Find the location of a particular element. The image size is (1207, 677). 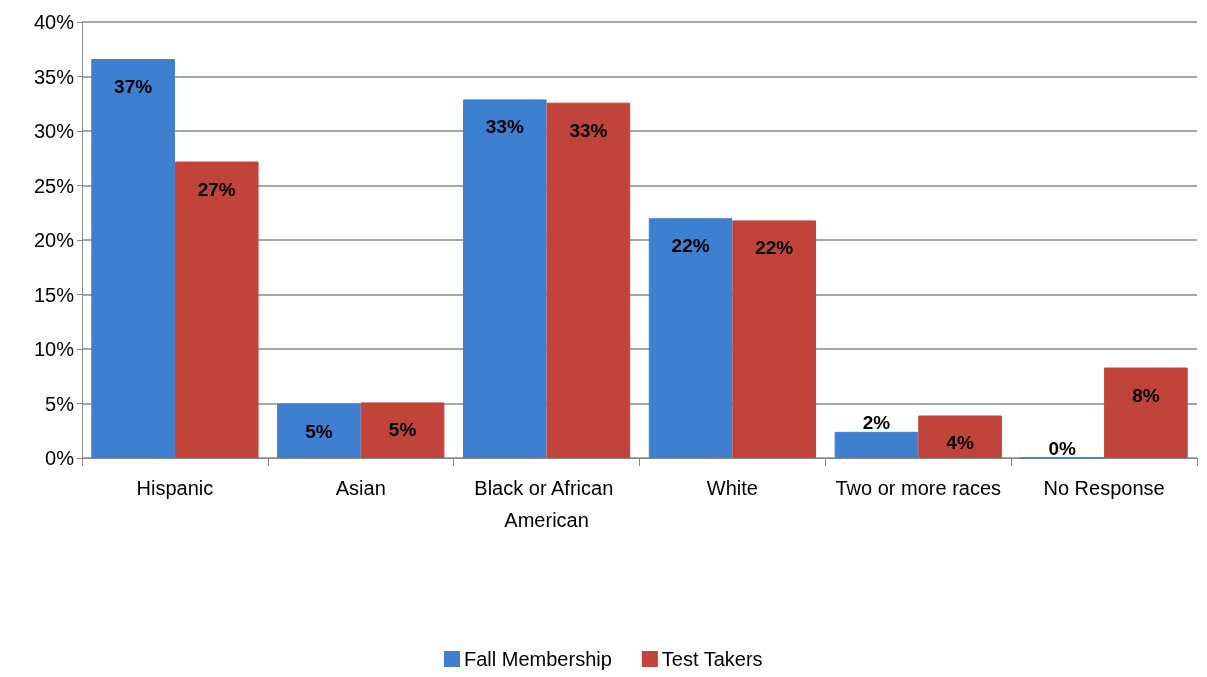

data-label: 27% is located at coordinates (216, 189).